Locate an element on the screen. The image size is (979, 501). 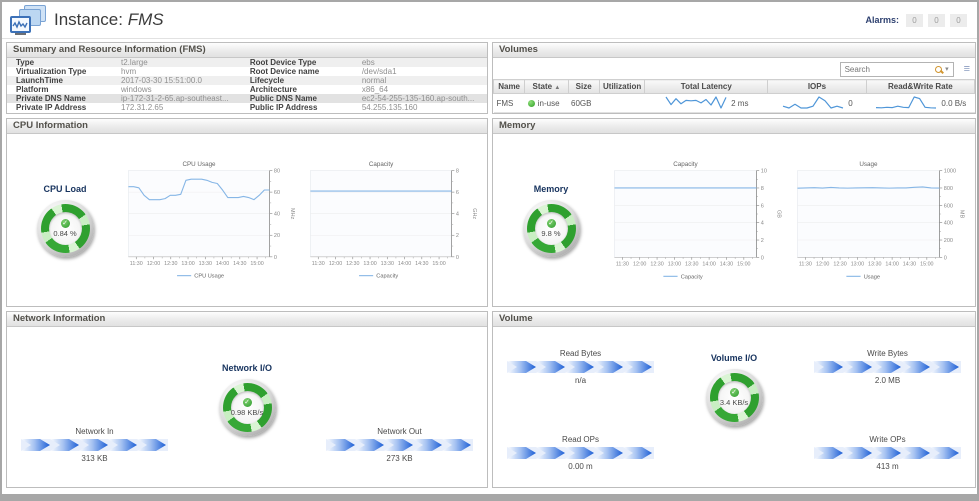
volume-io-gauge: Volume I/O ✓ 3.4 KB/s is located at coordinates (734, 389).